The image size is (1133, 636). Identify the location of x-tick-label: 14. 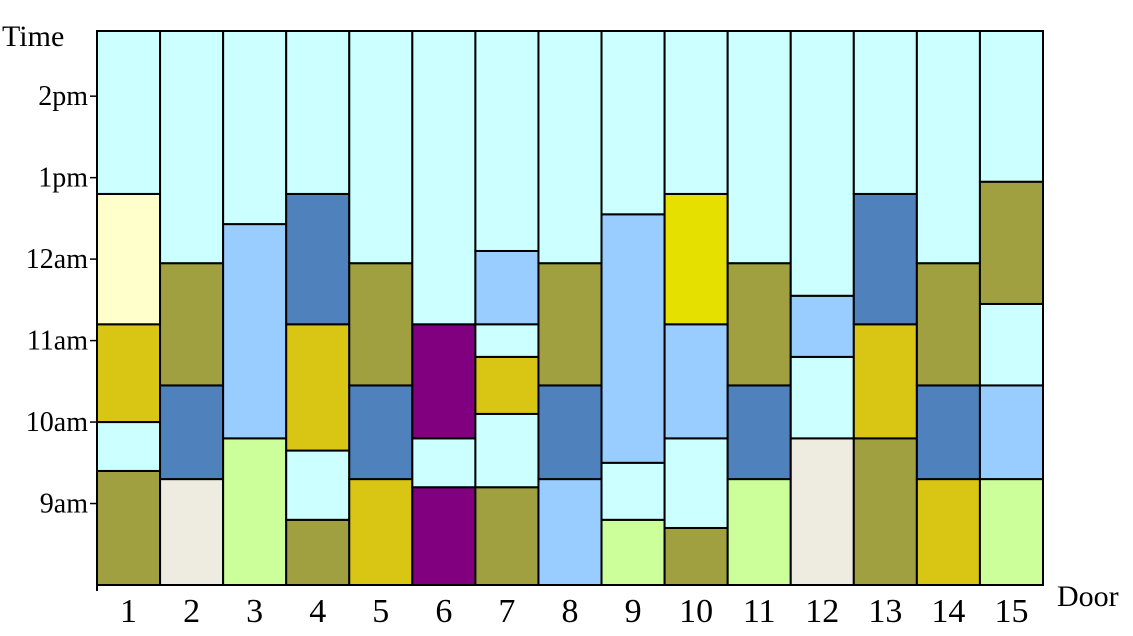
(948, 611).